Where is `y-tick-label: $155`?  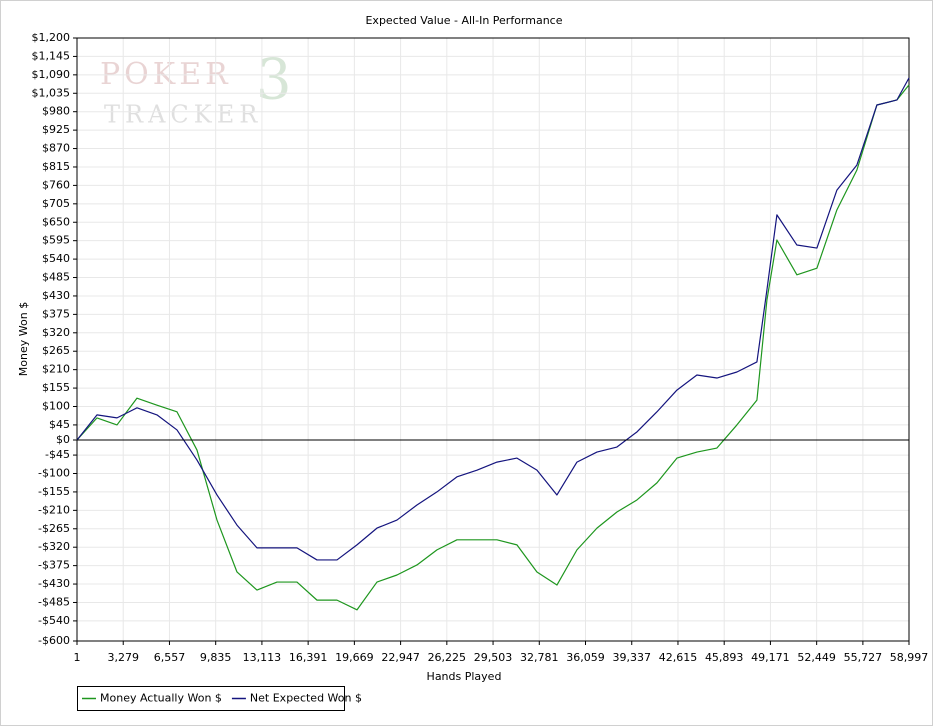
y-tick-label: $155 is located at coordinates (56, 387).